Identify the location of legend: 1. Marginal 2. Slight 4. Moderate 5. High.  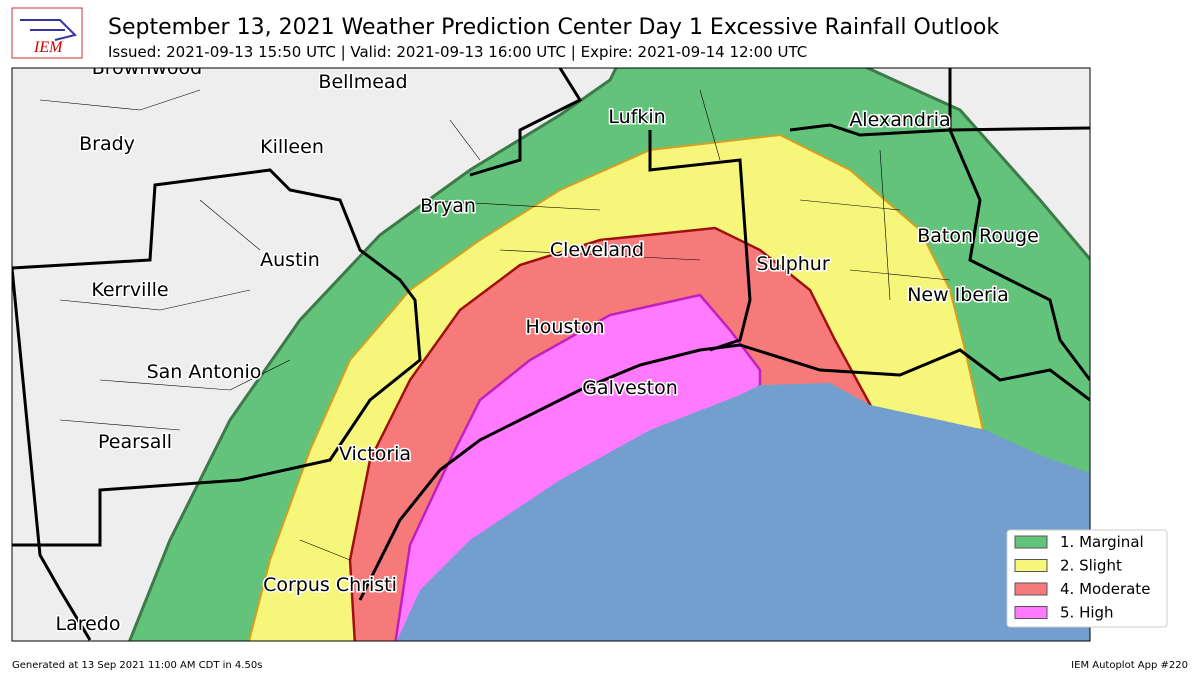
(1087, 578).